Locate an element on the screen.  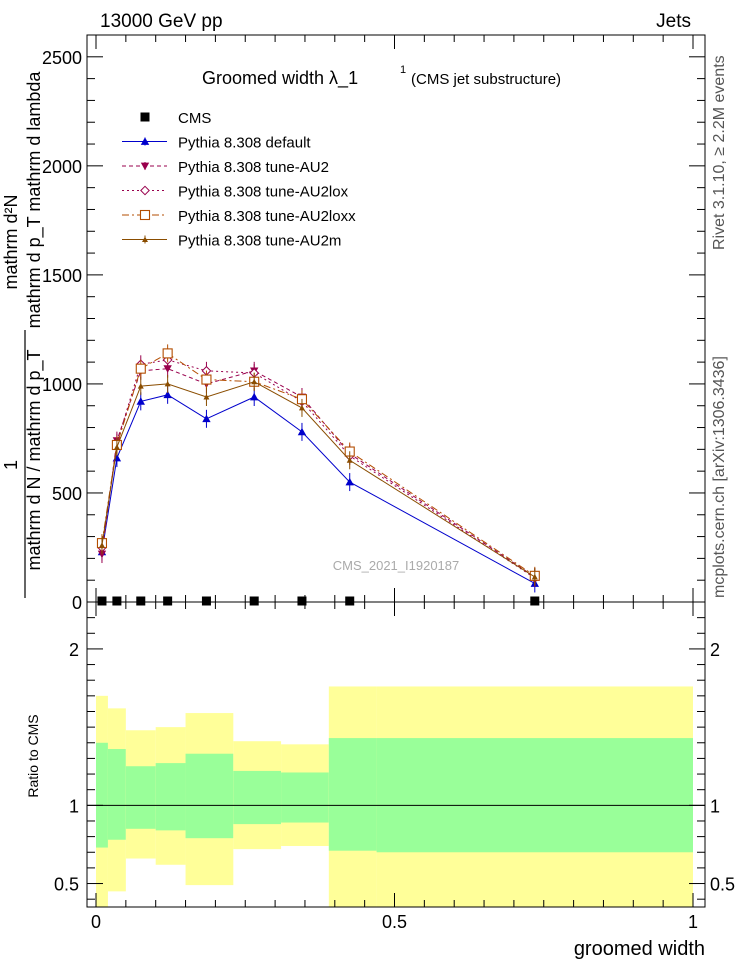
legend-label-3: Pythia 8.308 tune-AU2lox is located at coordinates (263, 192).